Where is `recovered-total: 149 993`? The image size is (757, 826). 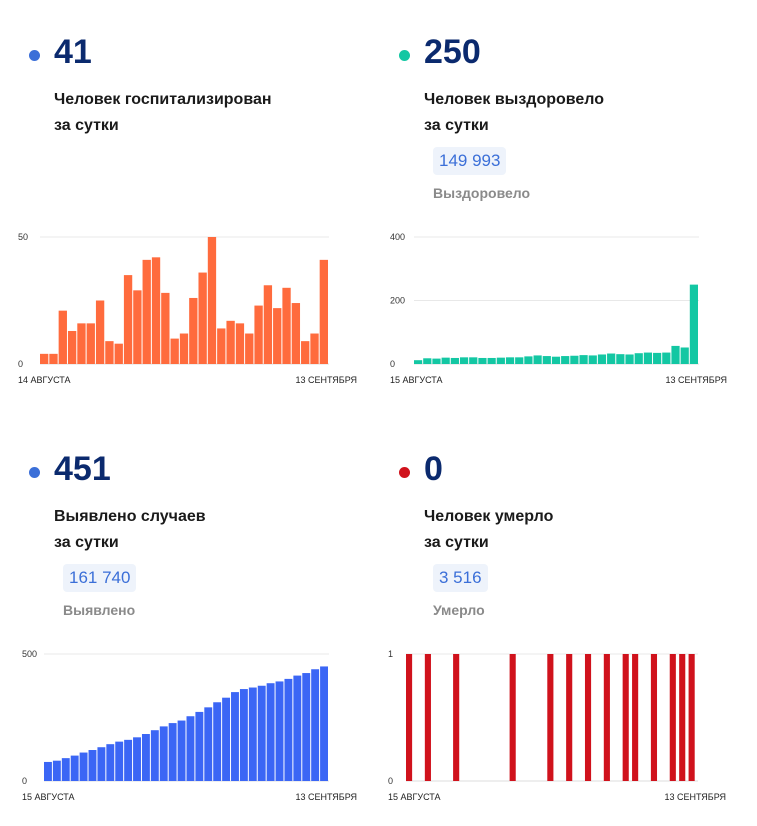 recovered-total: 149 993 is located at coordinates (470, 161).